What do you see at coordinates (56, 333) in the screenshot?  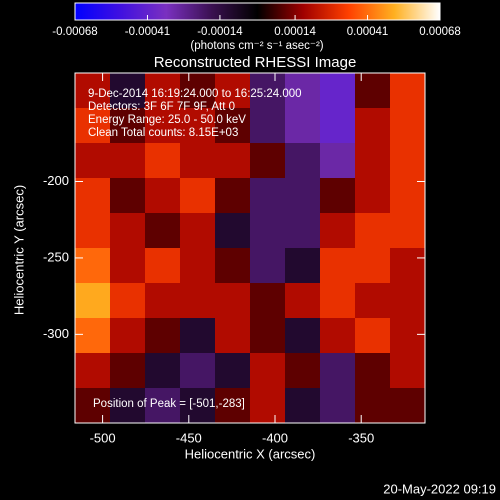 I see `y-tick-label: -300` at bounding box center [56, 333].